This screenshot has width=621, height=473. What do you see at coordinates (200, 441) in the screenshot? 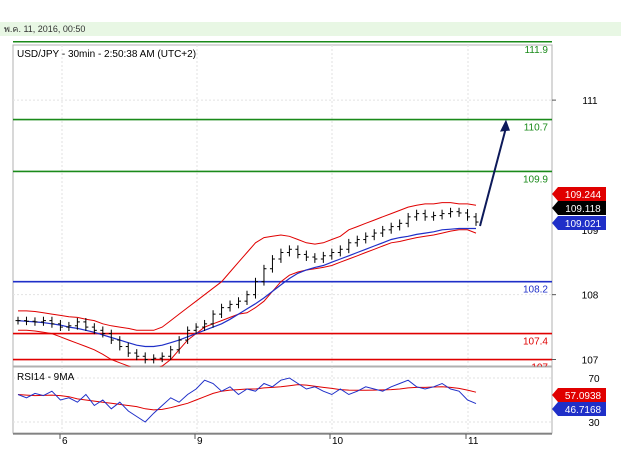
I see `time-tick-label: 9` at bounding box center [200, 441].